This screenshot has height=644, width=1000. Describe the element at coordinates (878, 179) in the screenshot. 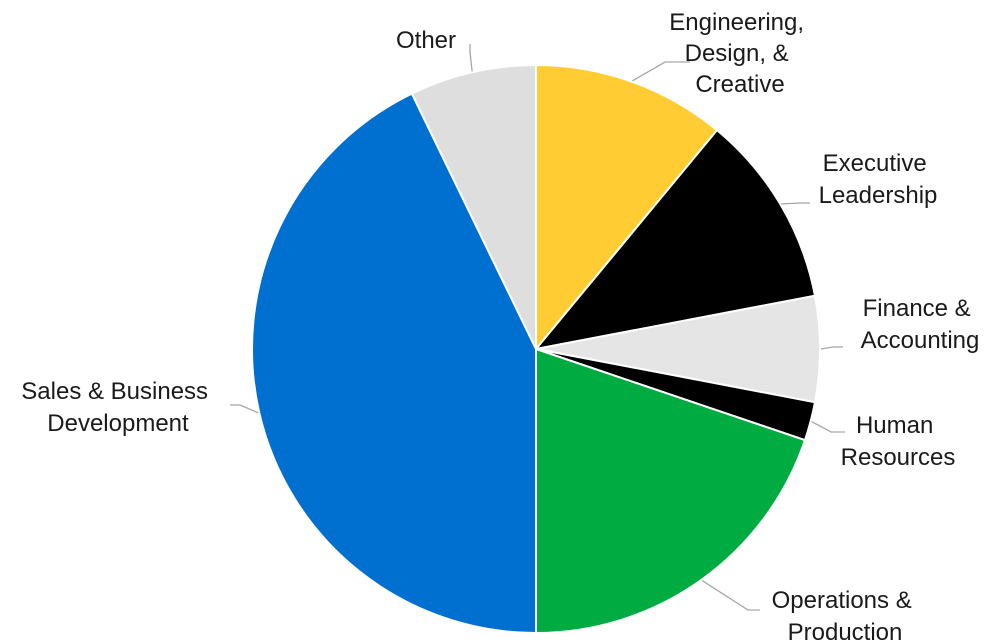

I see `label-executive: Executive Leadership` at that location.